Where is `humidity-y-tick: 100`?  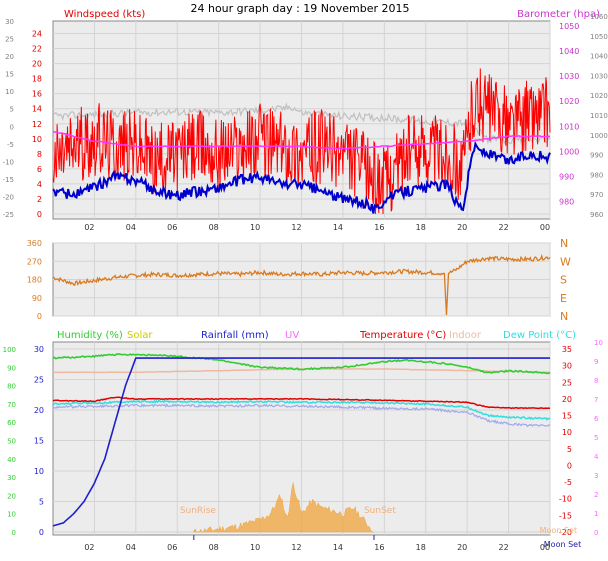
humidity-y-tick: 100 is located at coordinates (9, 350).